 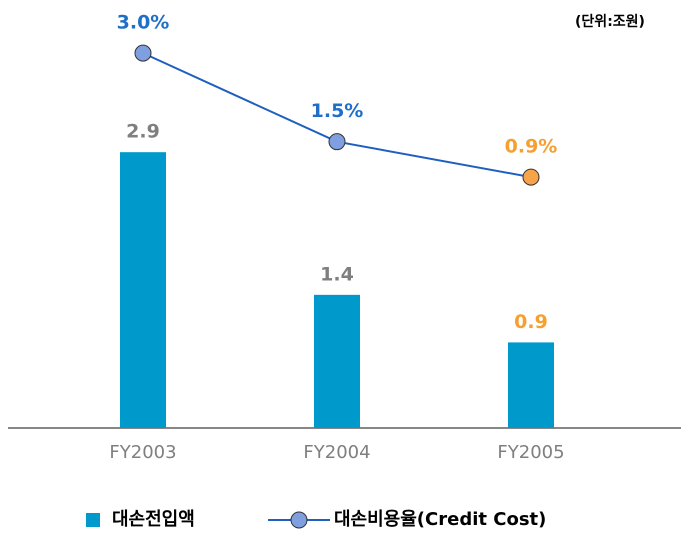 I want to click on line-value-label: 1.5%, so click(x=337, y=111).